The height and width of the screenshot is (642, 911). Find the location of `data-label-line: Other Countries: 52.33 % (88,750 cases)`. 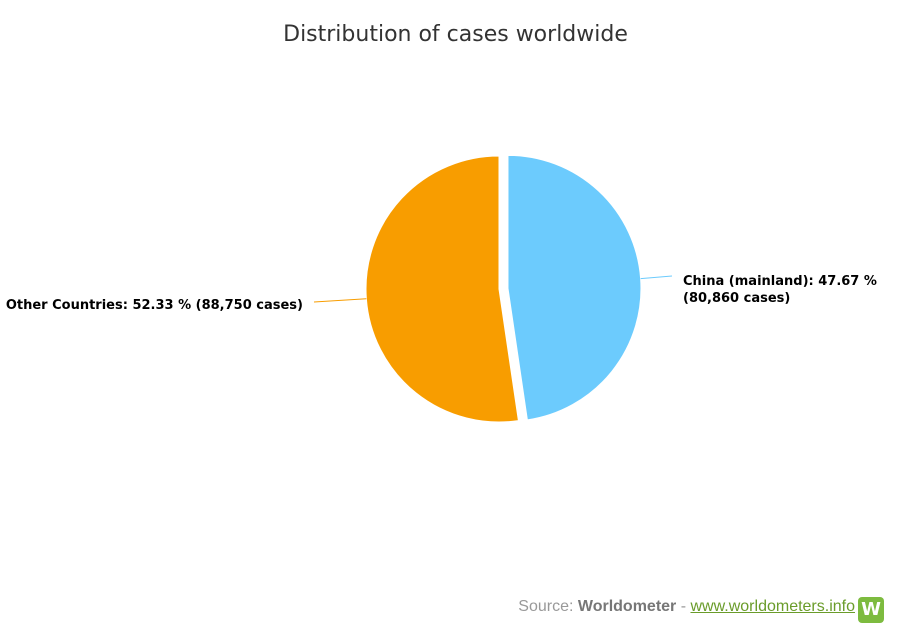

data-label-line: Other Countries: 52.33 % (88,750 cases) is located at coordinates (154, 305).